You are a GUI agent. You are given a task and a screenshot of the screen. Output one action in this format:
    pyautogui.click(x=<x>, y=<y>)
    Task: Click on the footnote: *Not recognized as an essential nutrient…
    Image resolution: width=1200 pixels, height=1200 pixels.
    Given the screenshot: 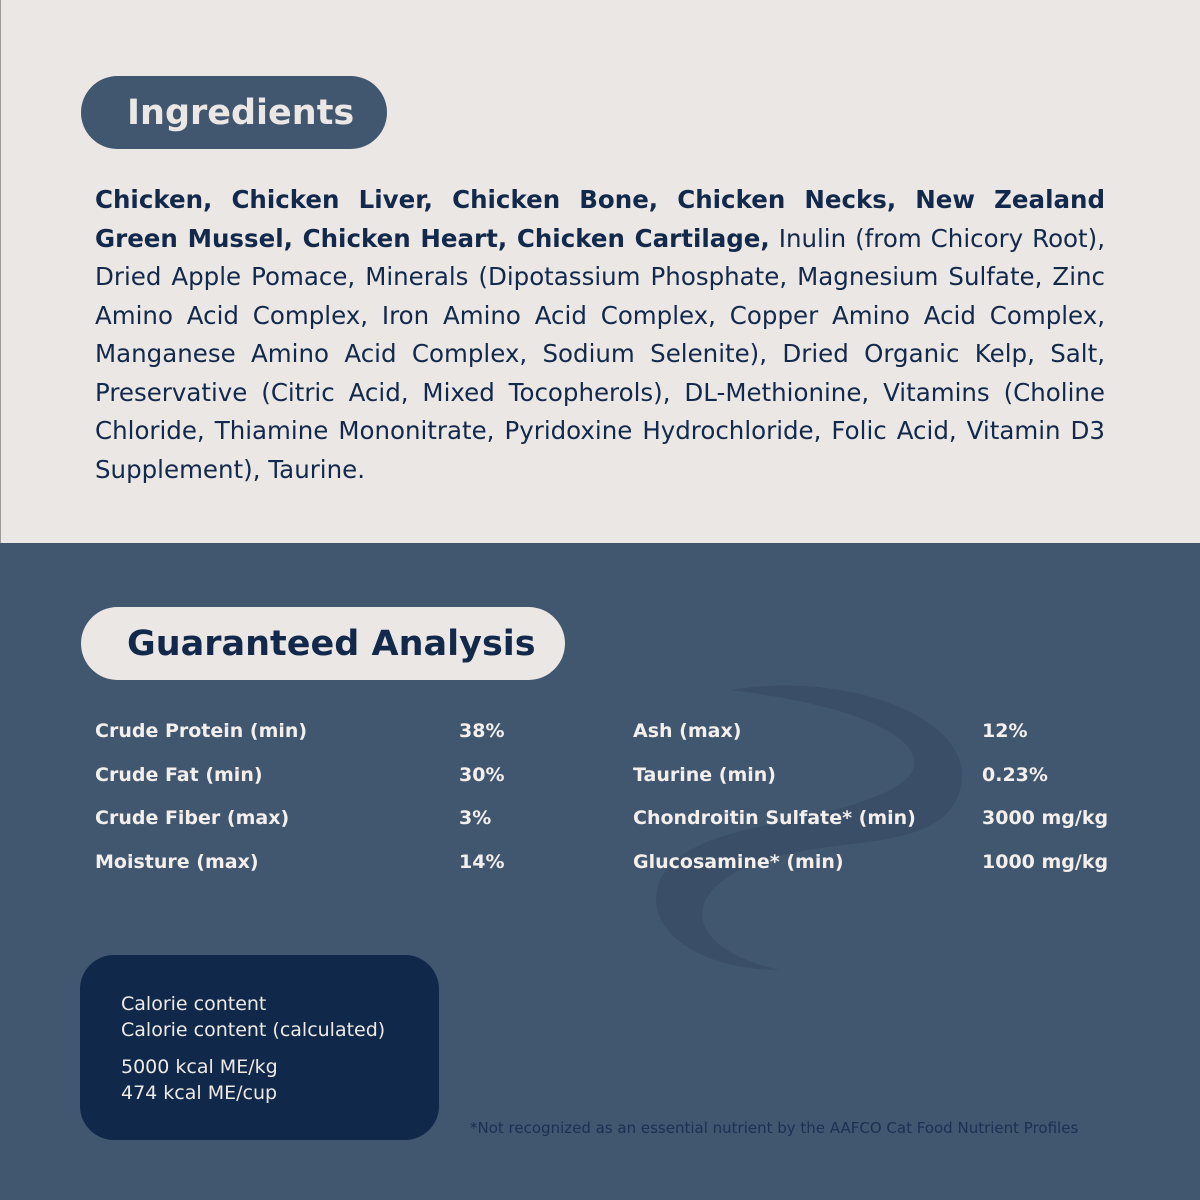 What is the action you would take?
    pyautogui.click(x=774, y=1128)
    